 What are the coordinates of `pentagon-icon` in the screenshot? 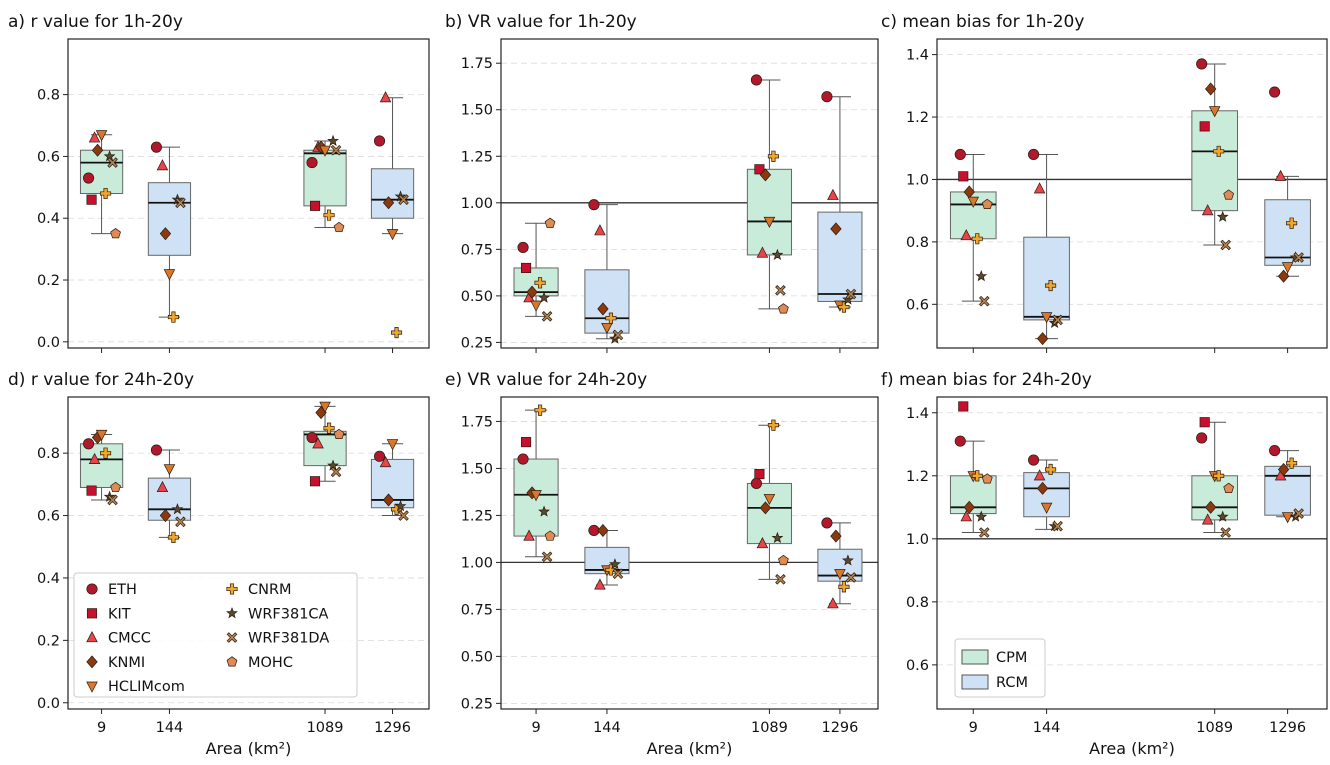 It's located at (232, 661).